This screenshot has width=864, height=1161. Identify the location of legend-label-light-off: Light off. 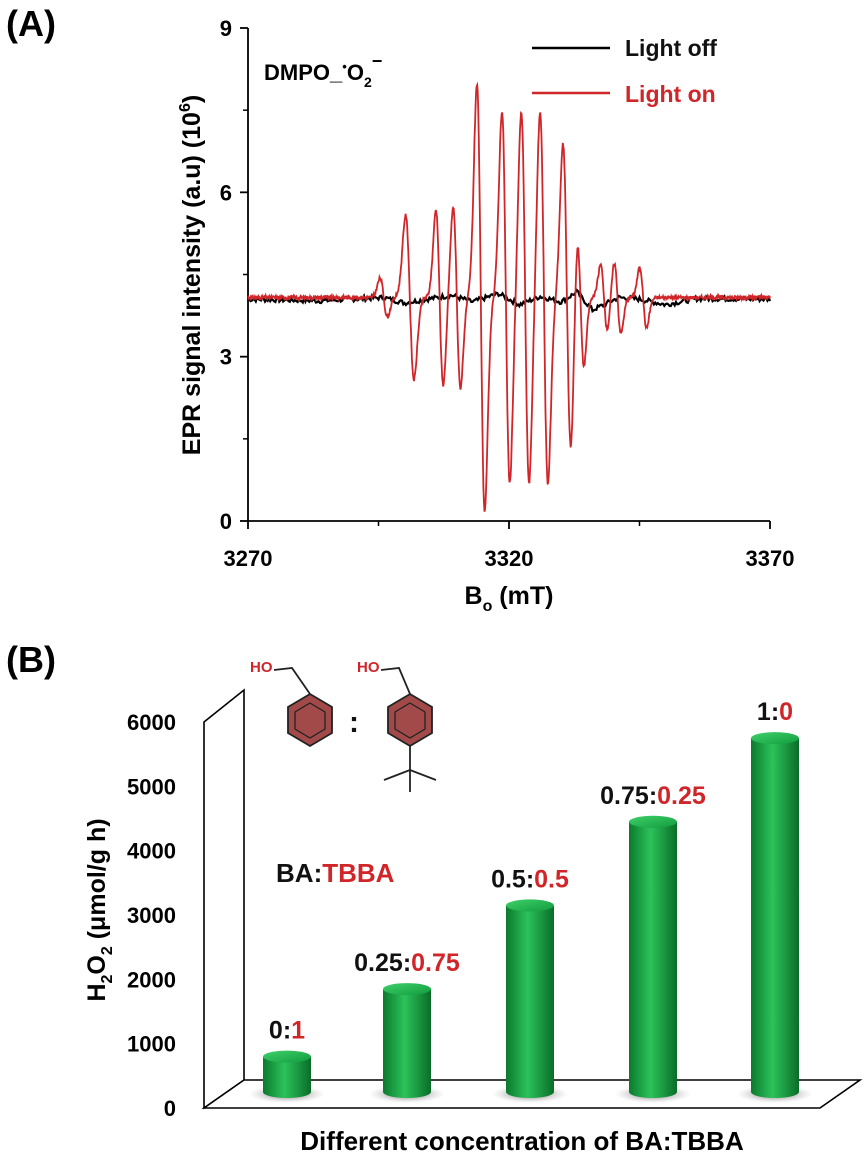
(671, 48).